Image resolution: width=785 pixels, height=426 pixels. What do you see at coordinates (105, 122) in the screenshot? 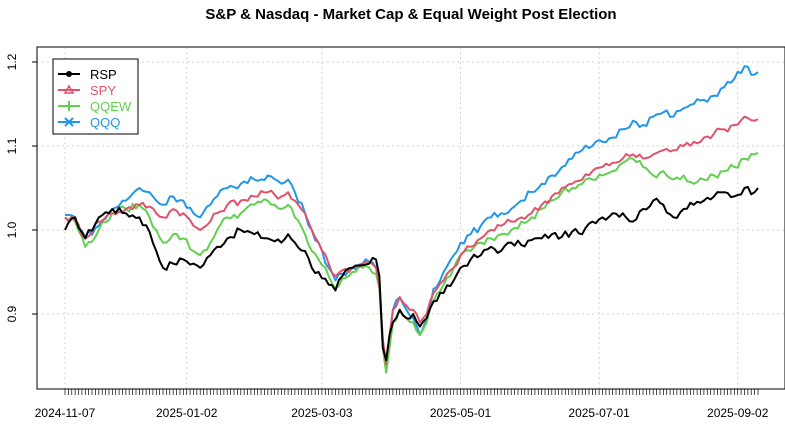
I see `legend-label: QQQ` at bounding box center [105, 122].